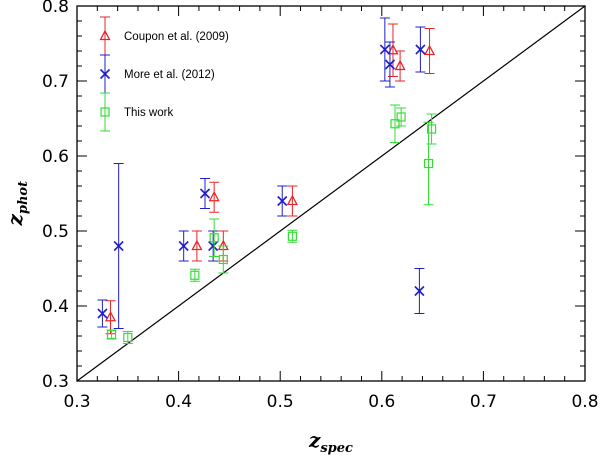  What do you see at coordinates (483, 402) in the screenshot?
I see `x-tick-label: 0.7` at bounding box center [483, 402].